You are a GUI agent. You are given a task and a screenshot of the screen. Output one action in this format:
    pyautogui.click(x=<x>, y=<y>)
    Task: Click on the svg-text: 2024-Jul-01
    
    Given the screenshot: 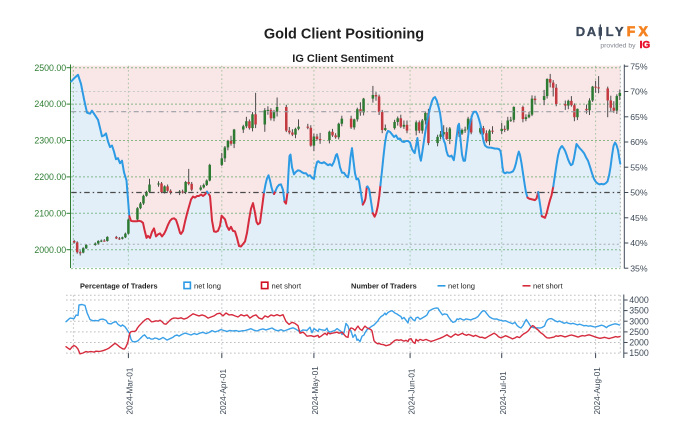 What is the action you would take?
    pyautogui.click(x=503, y=393)
    